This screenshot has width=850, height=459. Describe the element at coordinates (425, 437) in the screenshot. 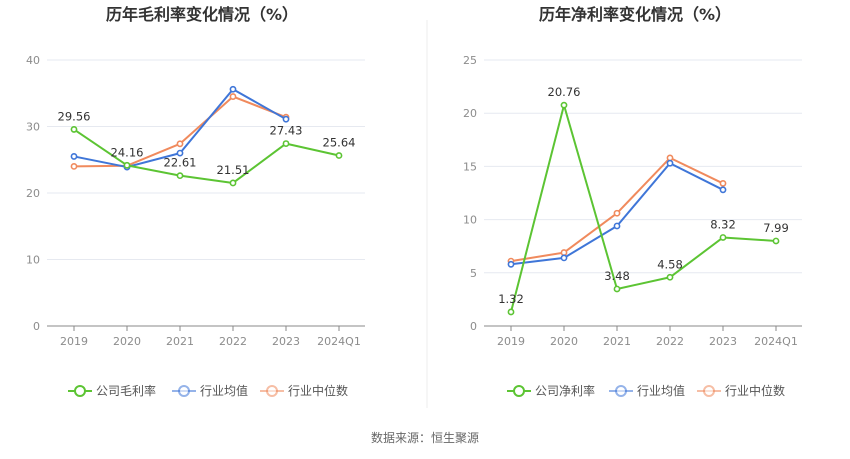

I see `source-note: 数据来源：恒生聚源` at that location.